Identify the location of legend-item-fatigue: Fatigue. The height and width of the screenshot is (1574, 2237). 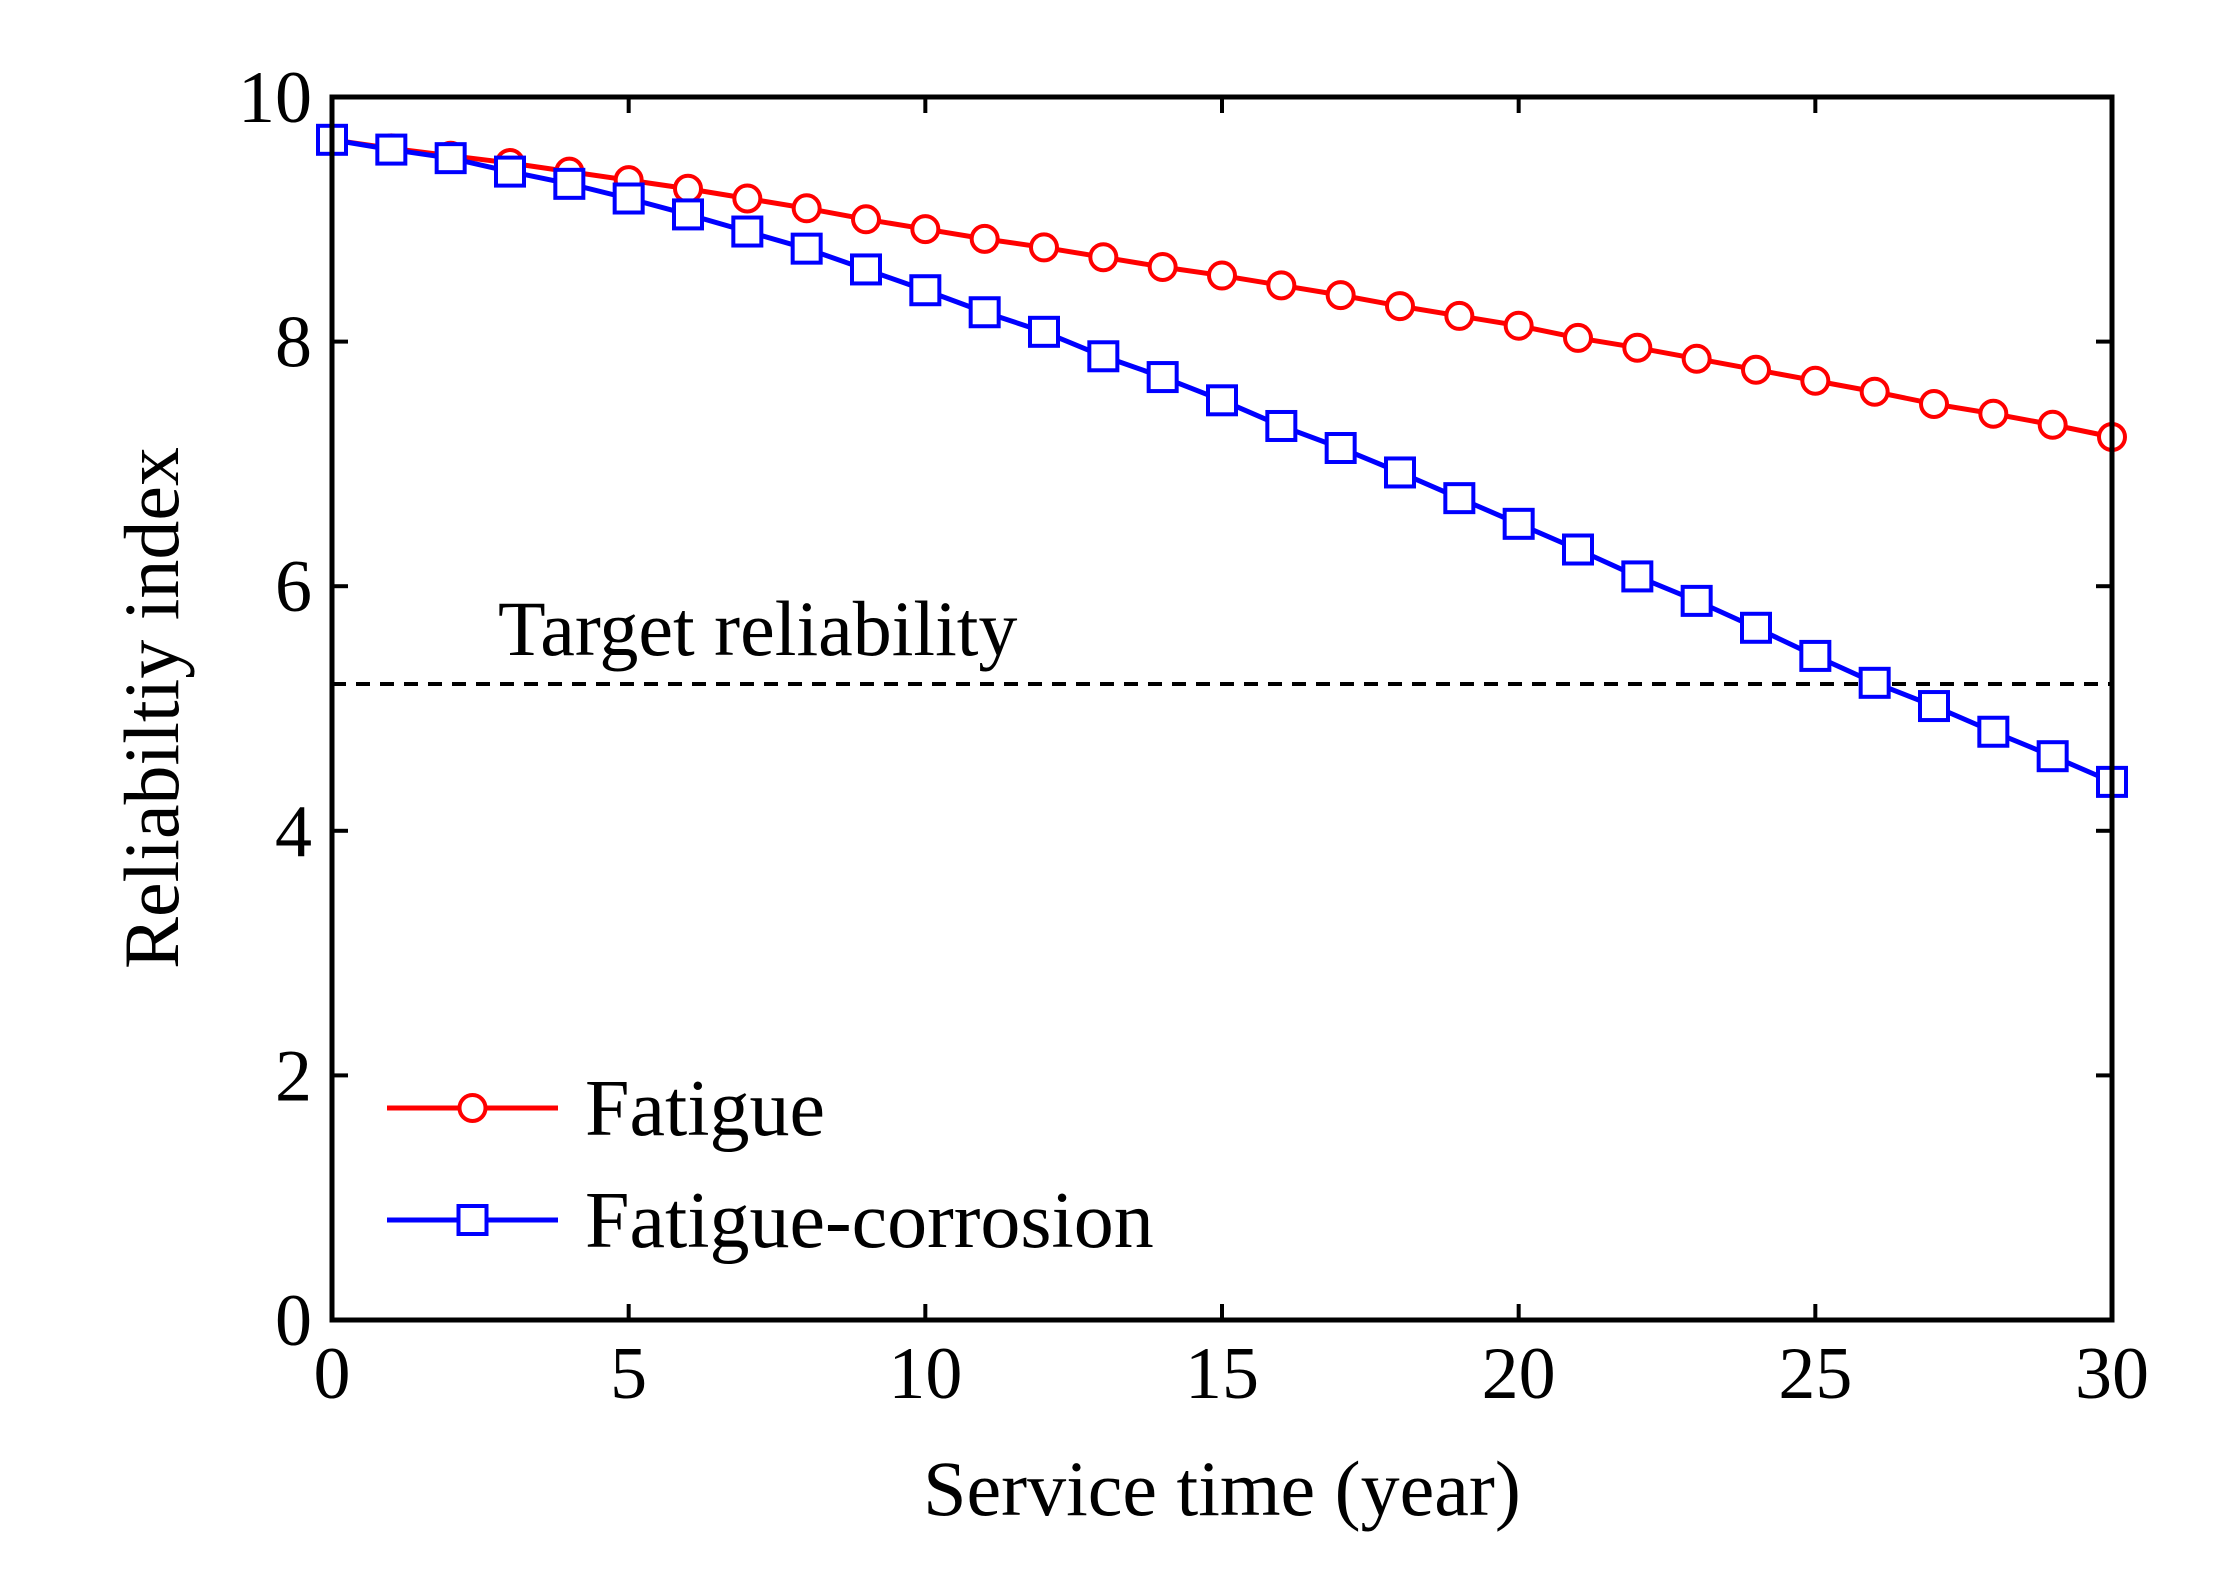
(606, 1109).